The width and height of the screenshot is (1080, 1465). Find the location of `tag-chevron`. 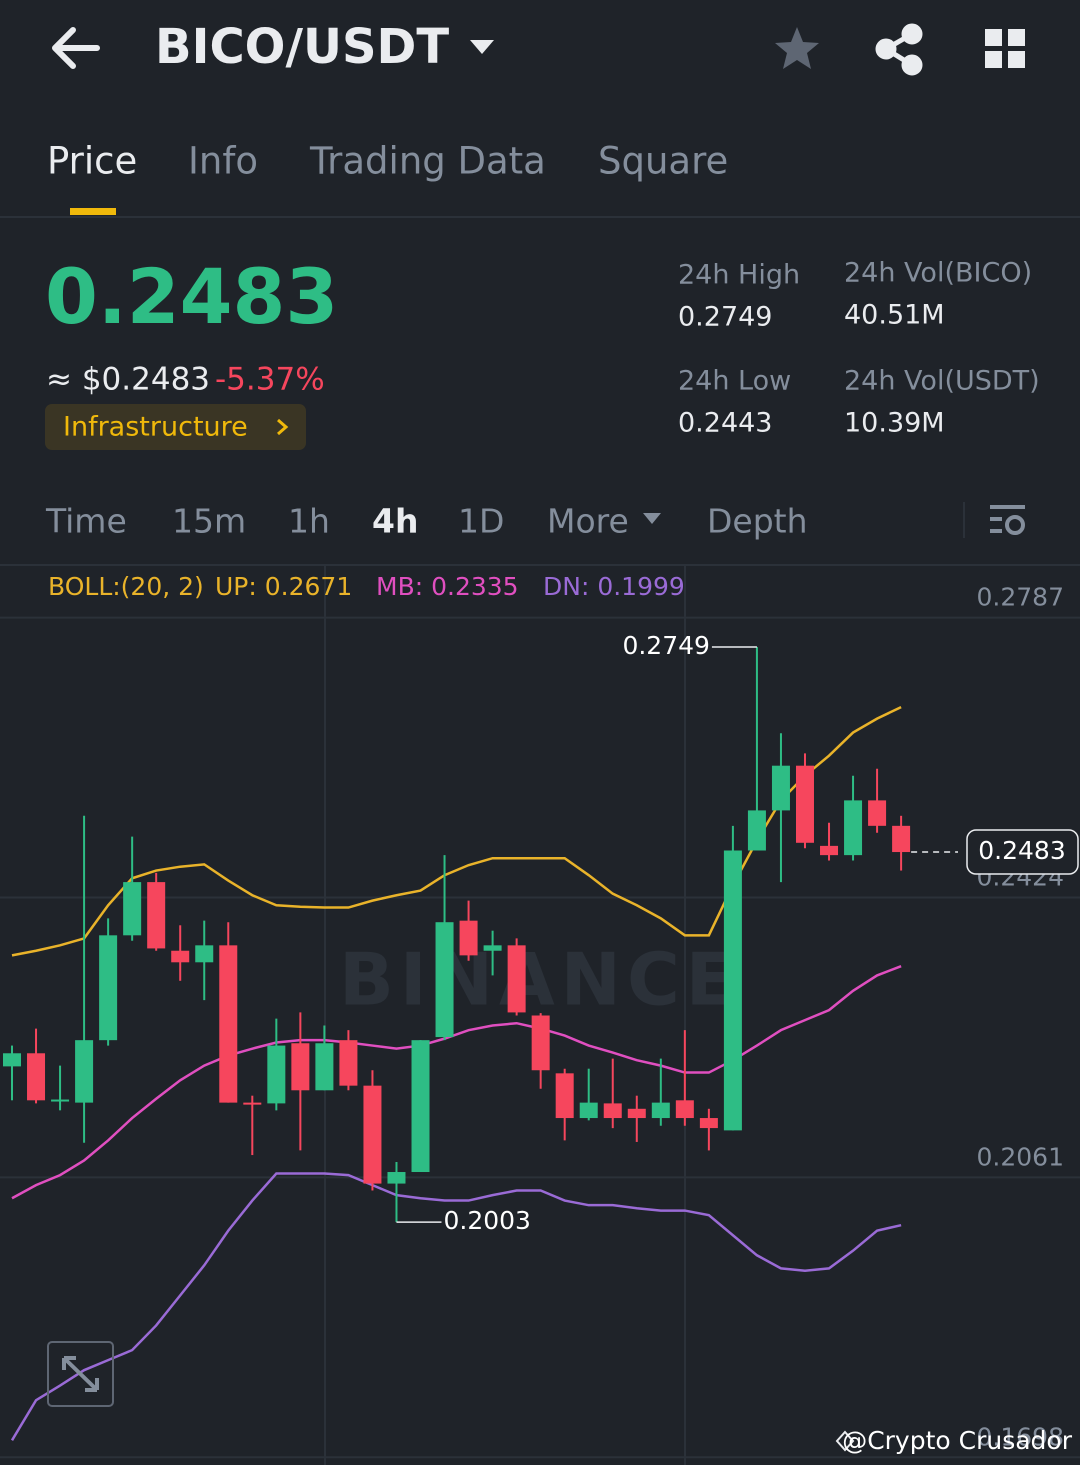

tag-chevron is located at coordinates (283, 427).